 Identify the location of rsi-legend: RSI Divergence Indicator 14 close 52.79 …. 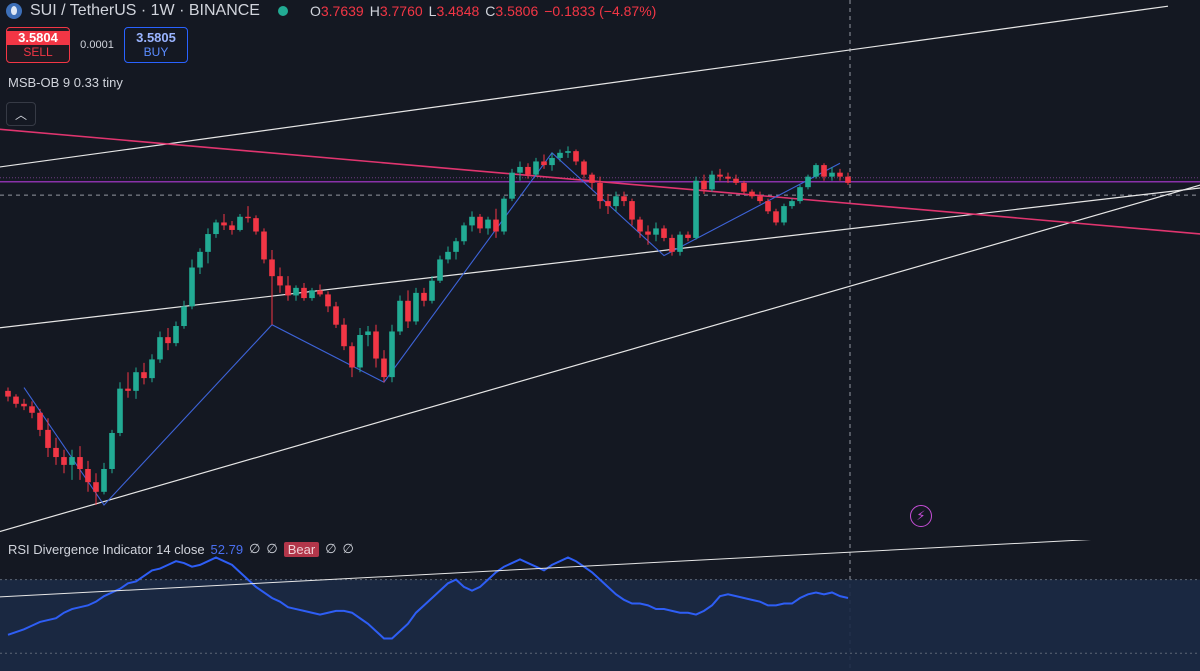
(181, 549).